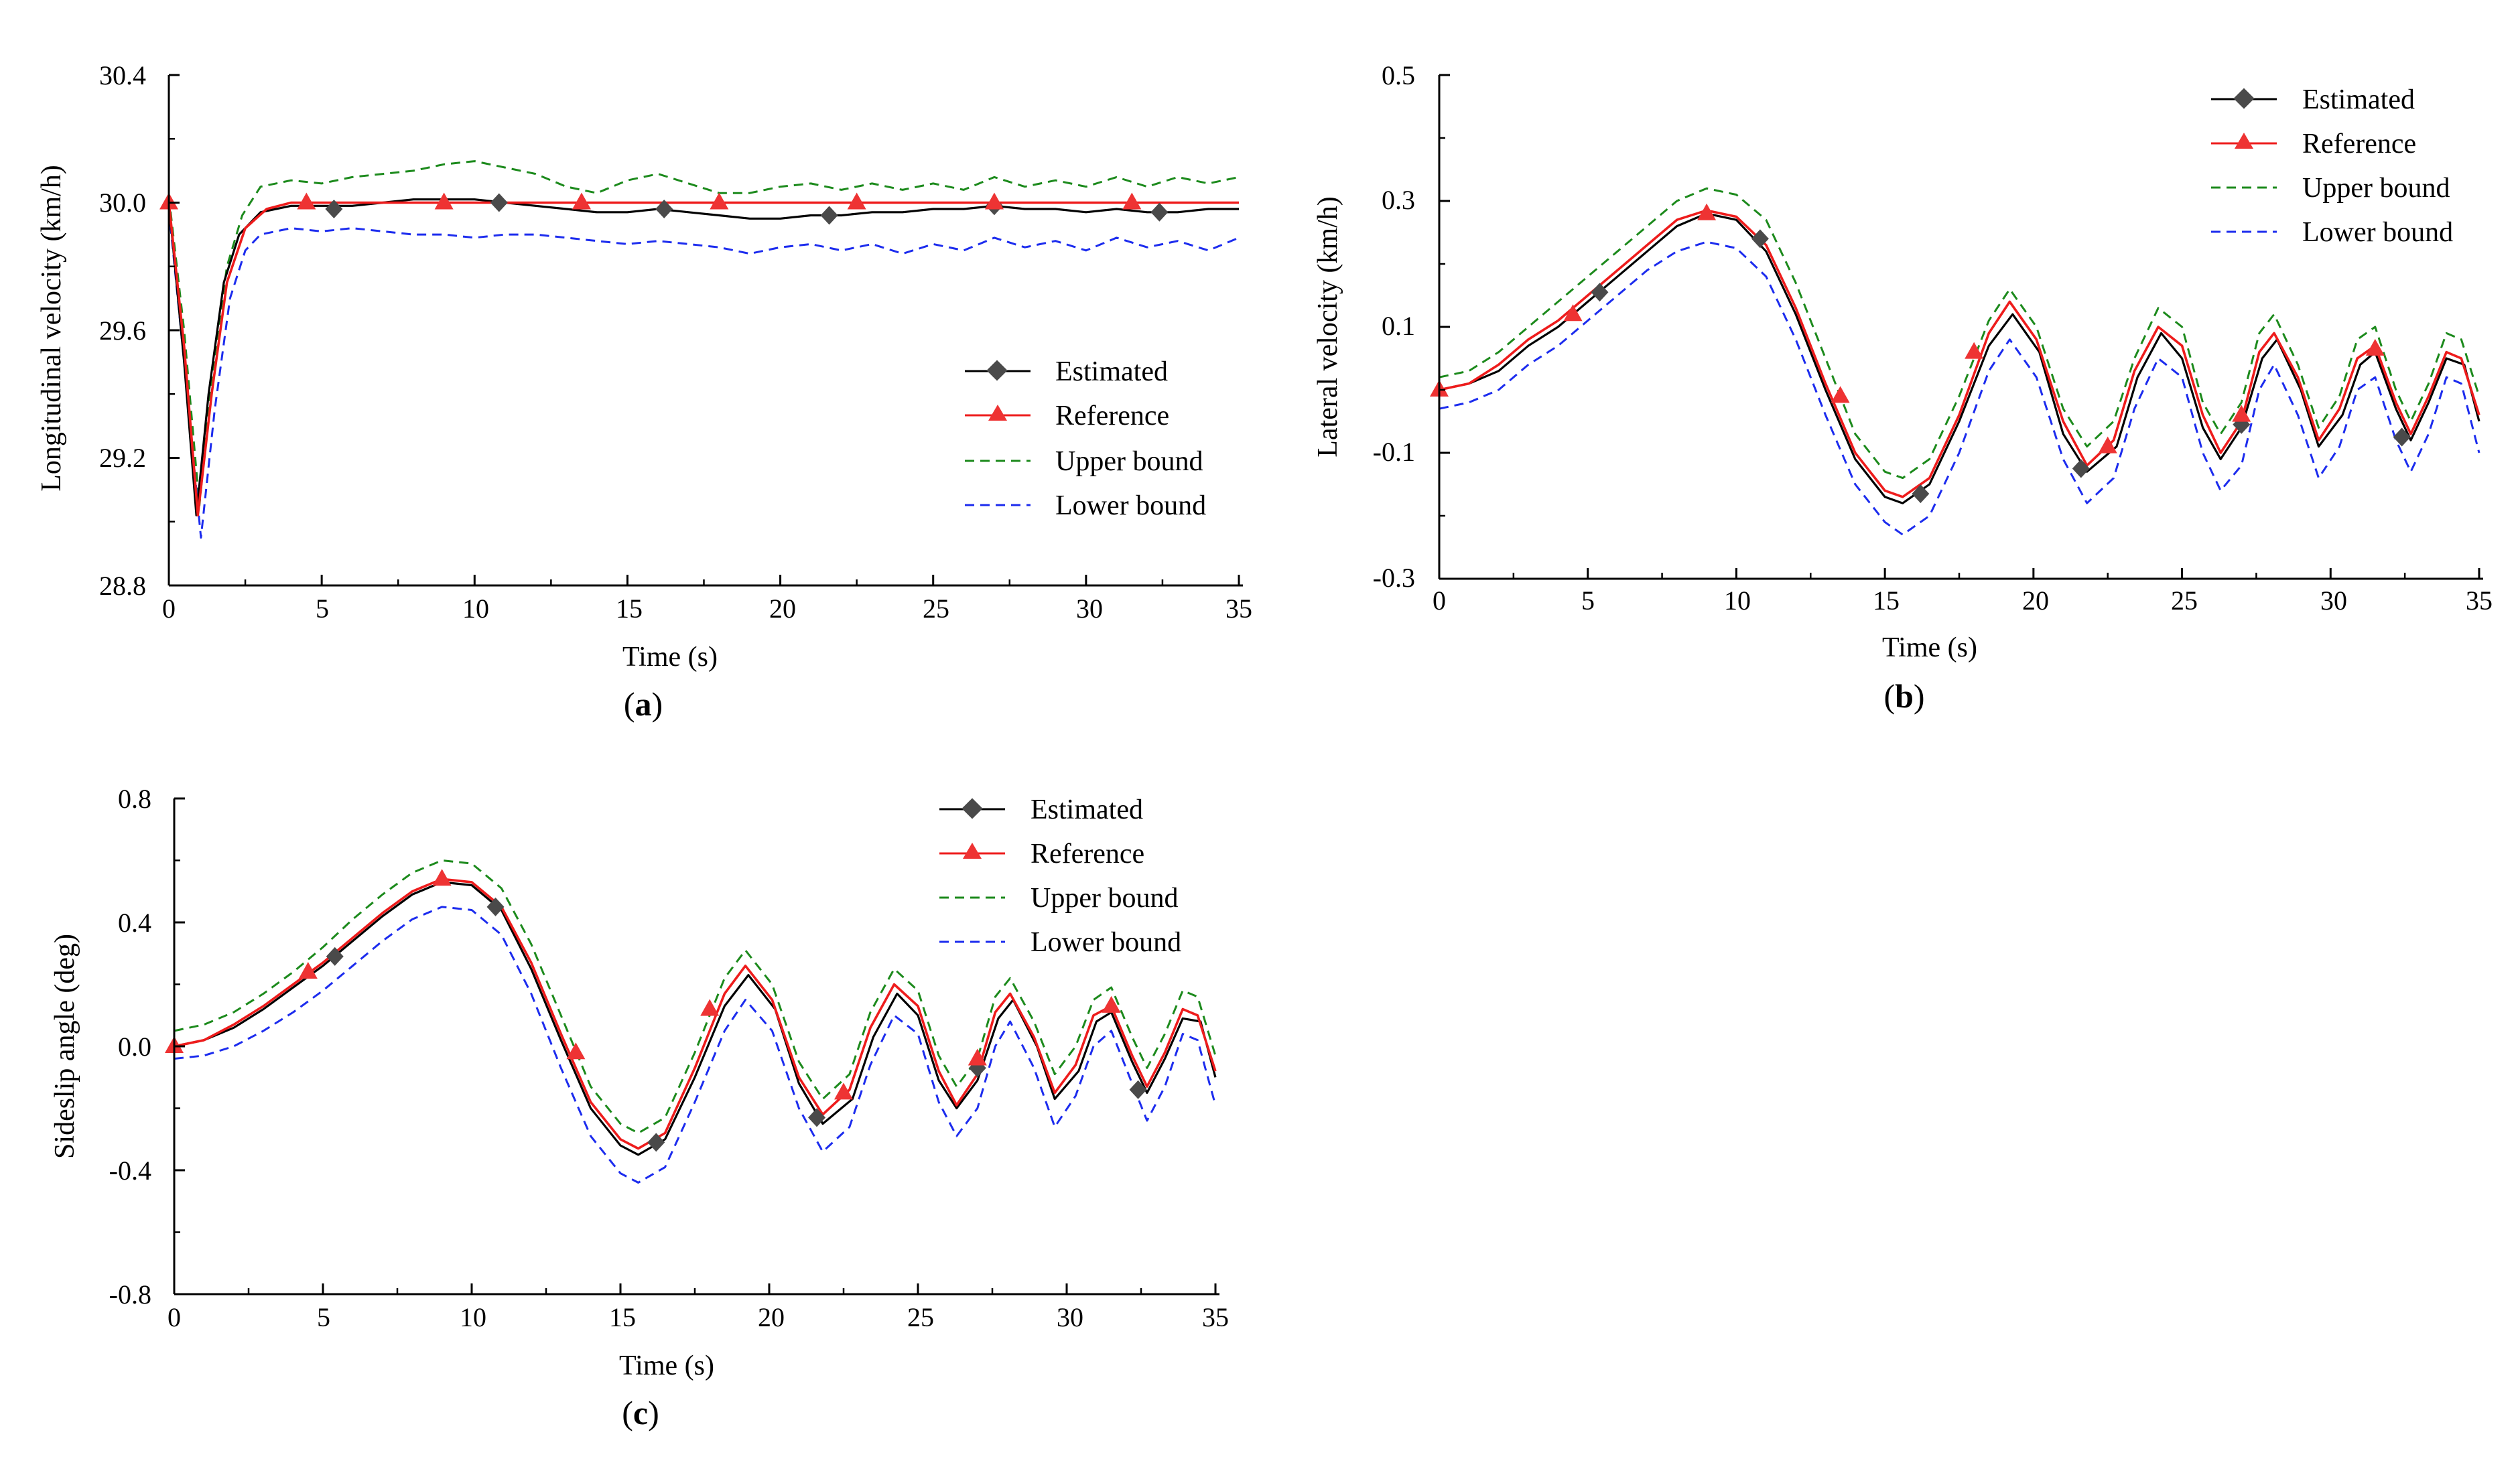 This screenshot has height=1471, width=2520. What do you see at coordinates (2359, 144) in the screenshot?
I see `panel-b-legend-reference: Reference` at bounding box center [2359, 144].